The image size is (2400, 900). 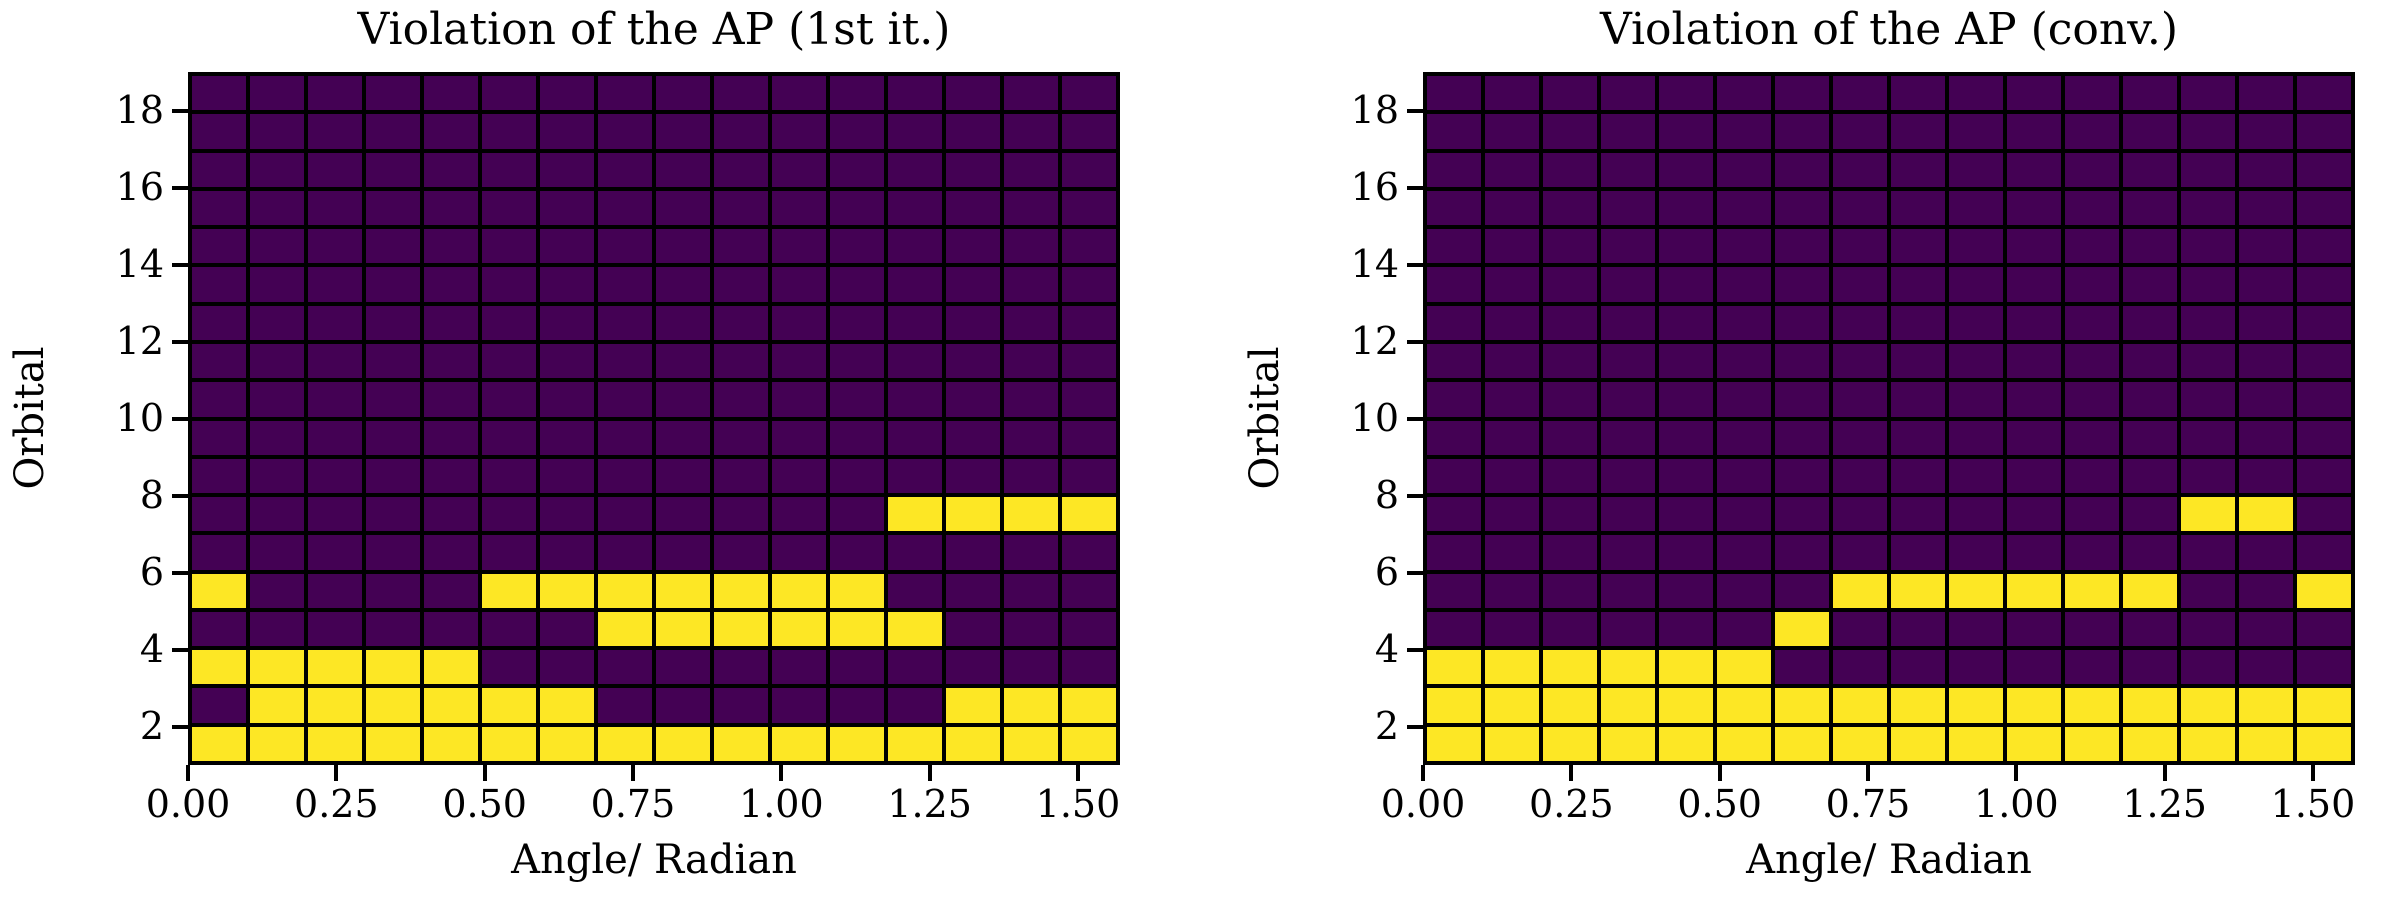 What do you see at coordinates (1374, 186) in the screenshot?
I see `y-tick-label: 16` at bounding box center [1374, 186].